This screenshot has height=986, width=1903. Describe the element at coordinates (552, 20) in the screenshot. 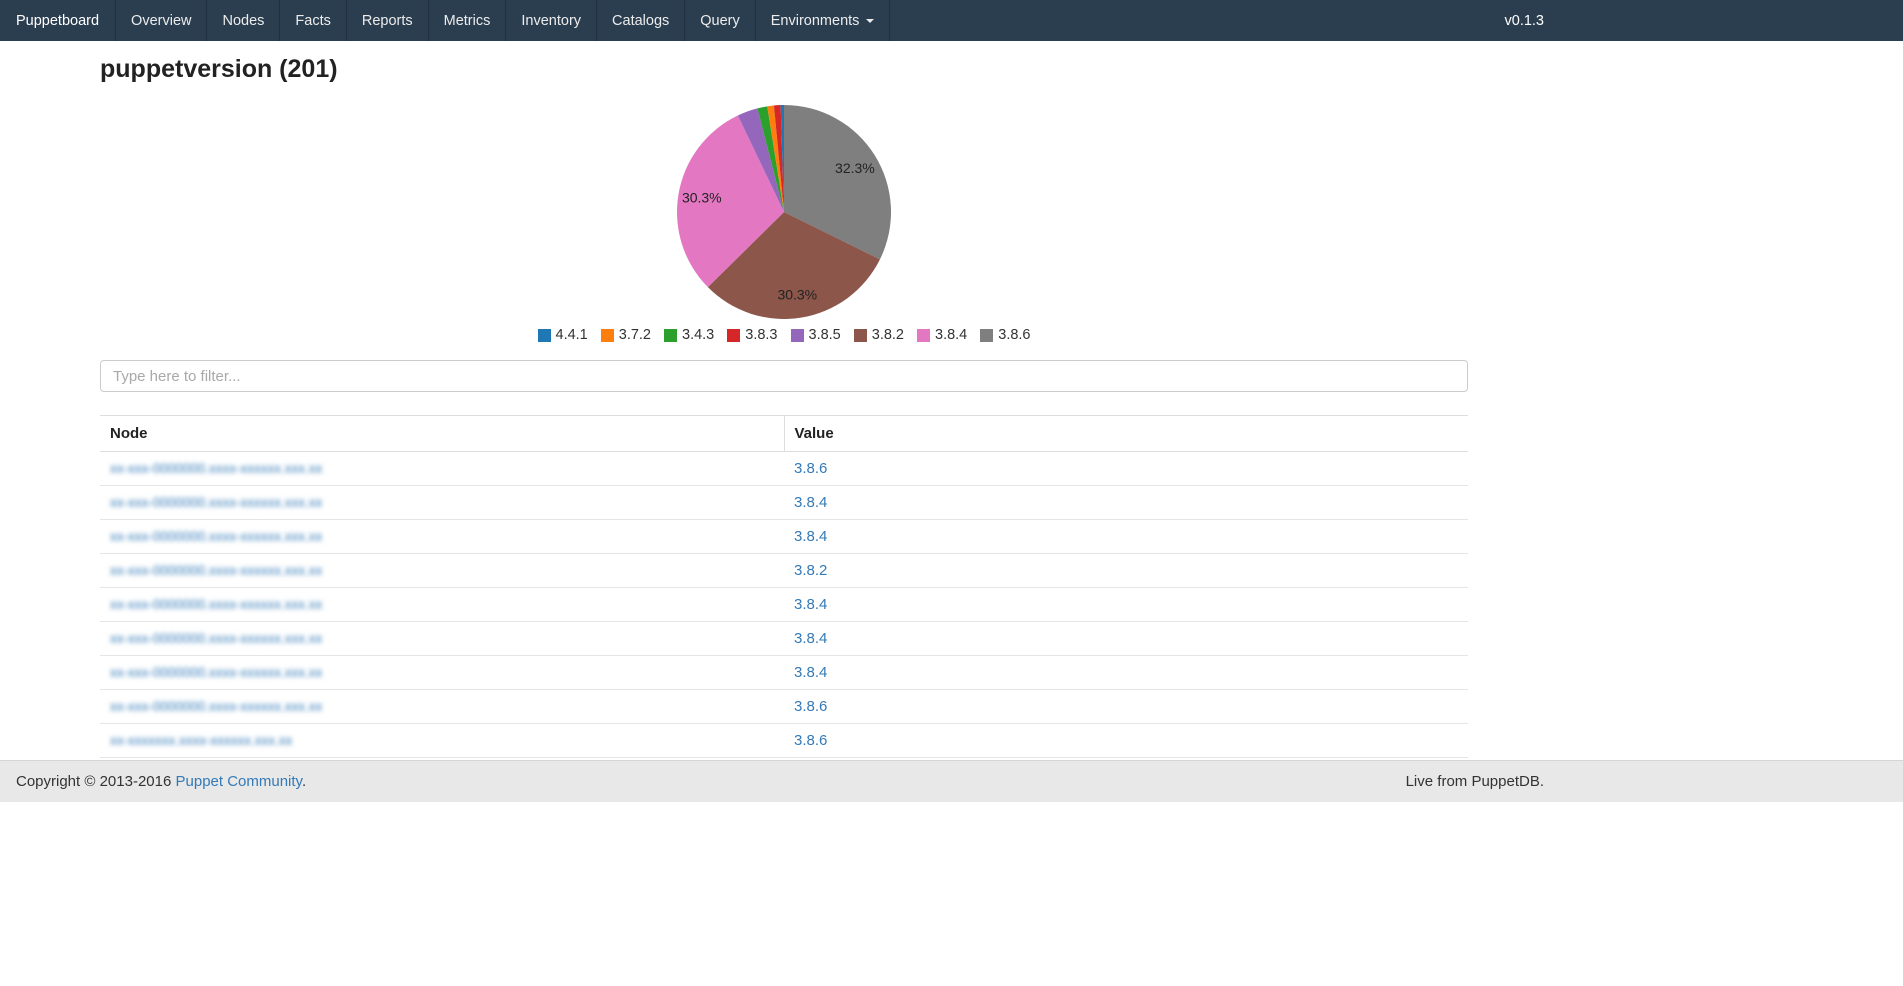

I see `nav-item-inventory: Inventory` at that location.